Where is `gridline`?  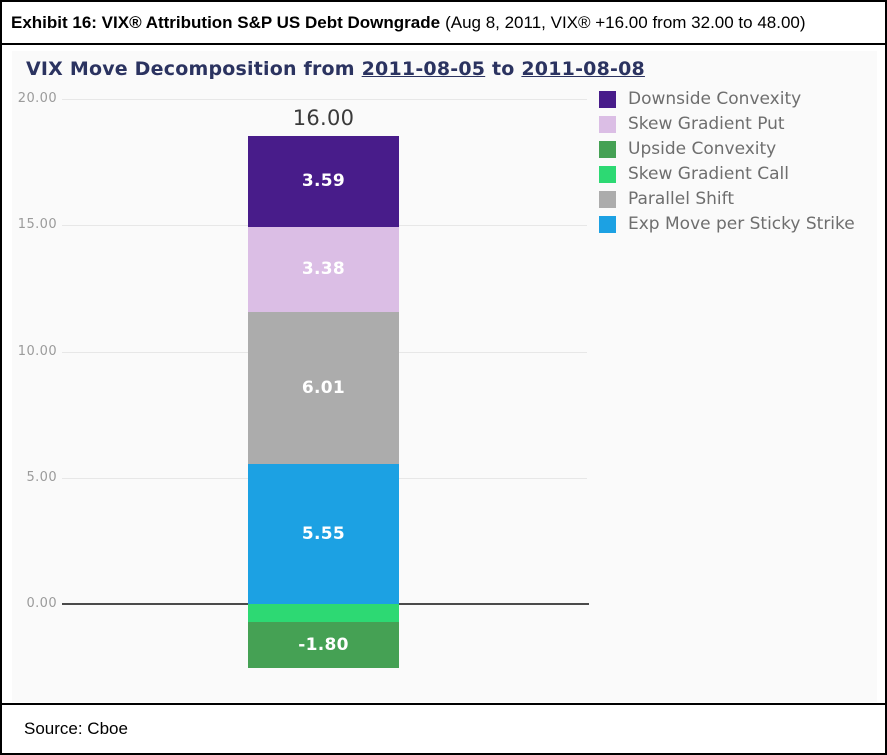
gridline is located at coordinates (324, 99).